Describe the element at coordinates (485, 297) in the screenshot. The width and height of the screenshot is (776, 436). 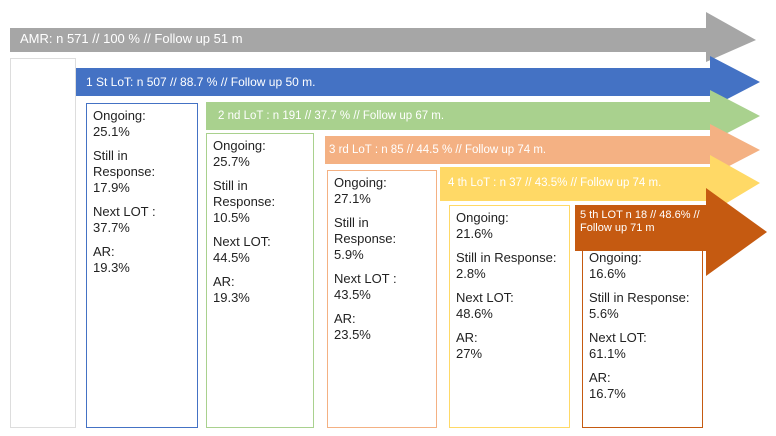
I see `lot4-next-lot-label: Next LOT:` at that location.